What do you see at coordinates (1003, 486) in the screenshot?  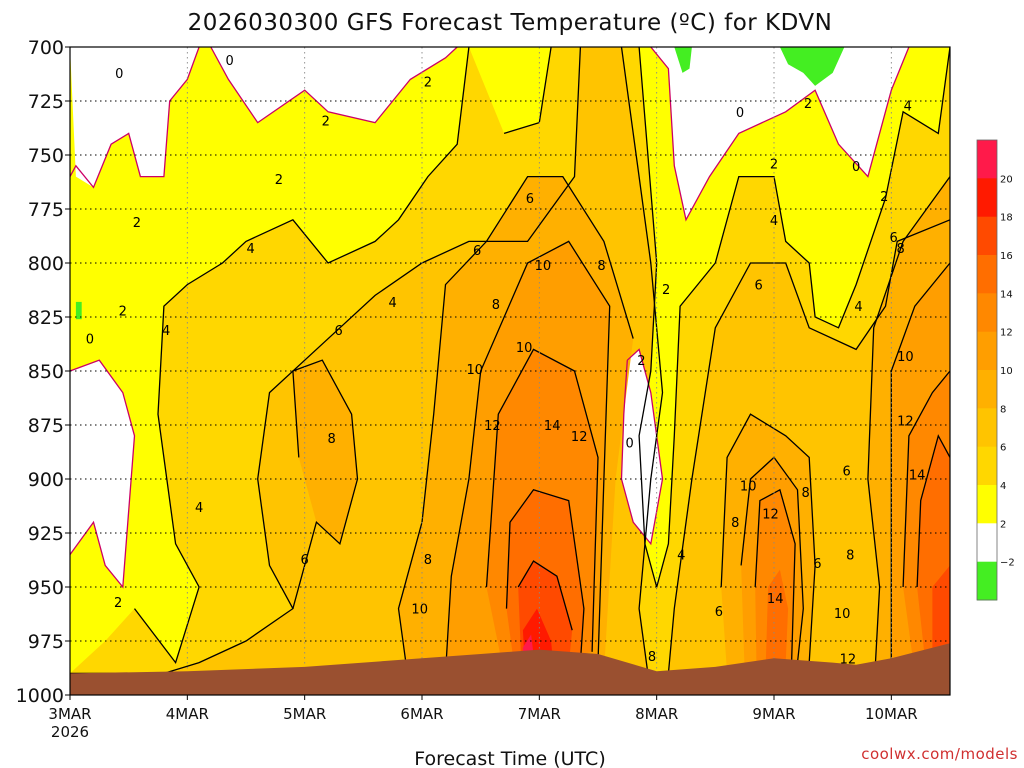 I see `colorbar-label: 4` at bounding box center [1003, 486].